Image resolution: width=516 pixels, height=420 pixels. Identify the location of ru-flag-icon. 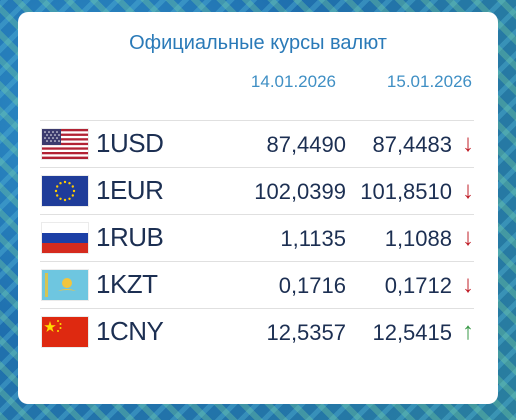
(65, 238).